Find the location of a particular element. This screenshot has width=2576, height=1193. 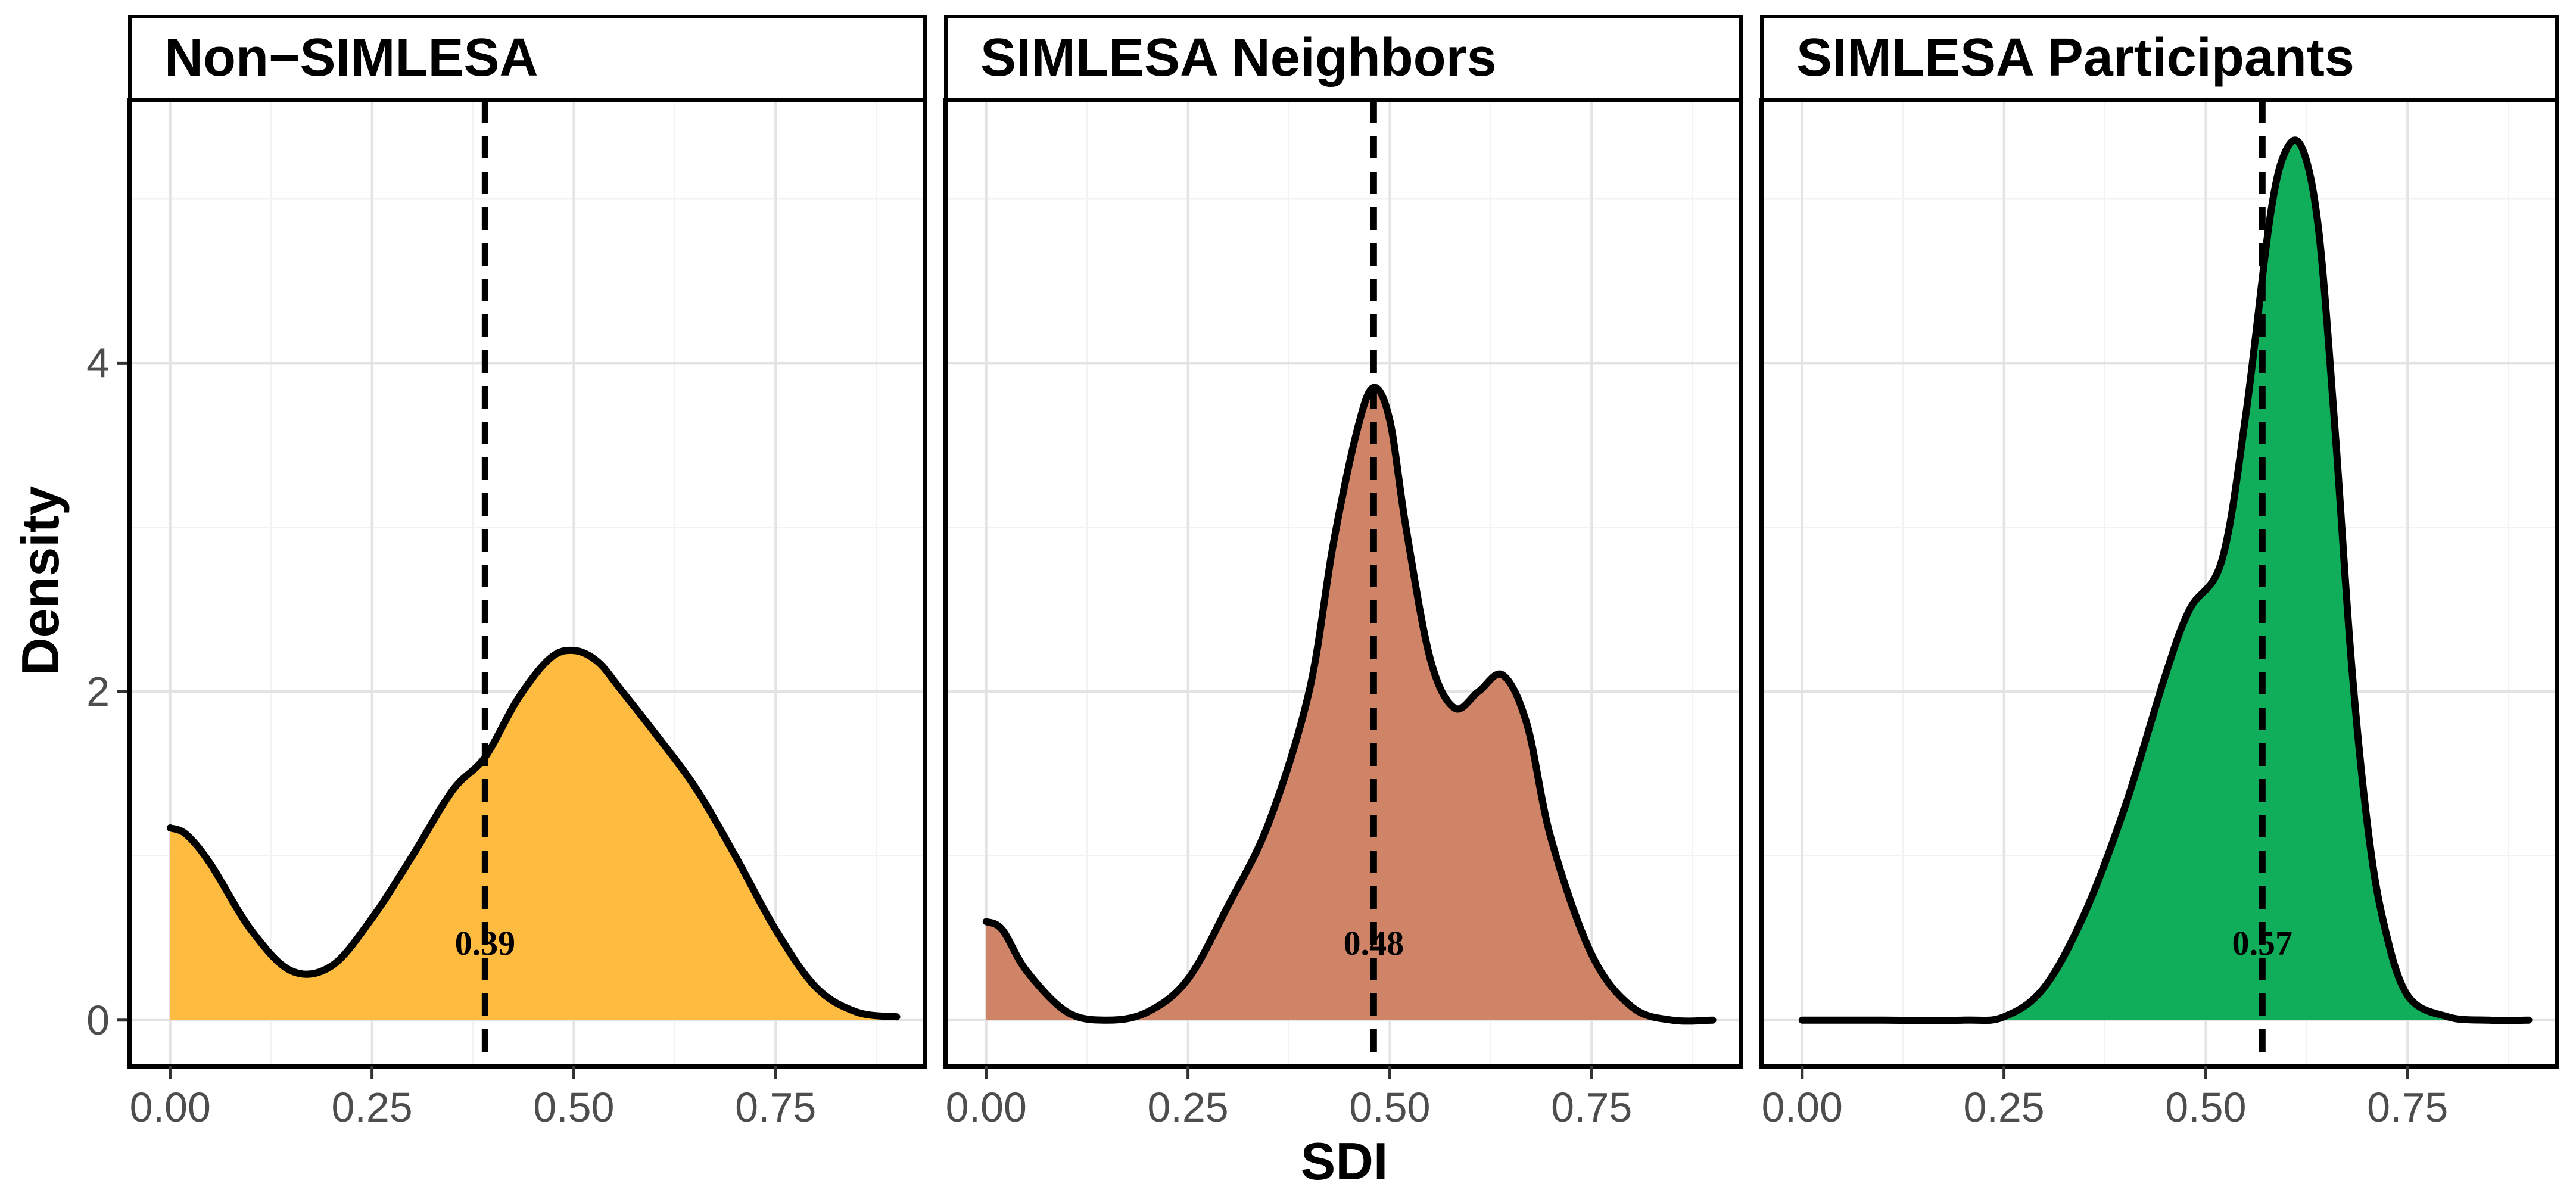

mean-label: 0.48 is located at coordinates (1374, 943).